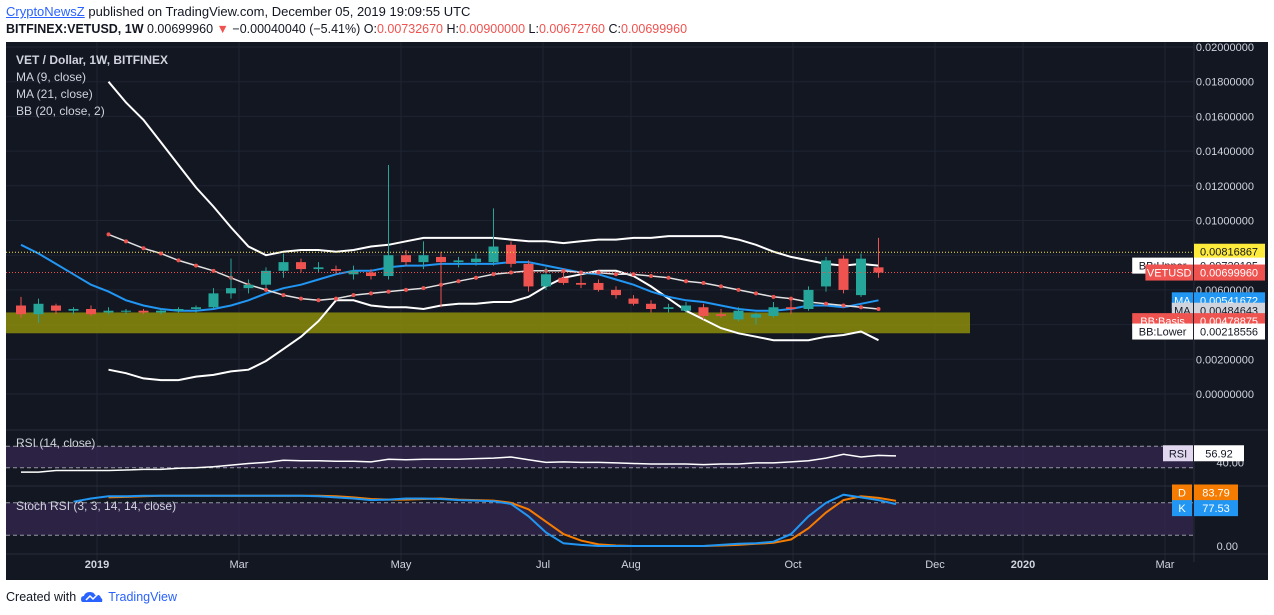  I want to click on stoch-band, so click(599, 519).